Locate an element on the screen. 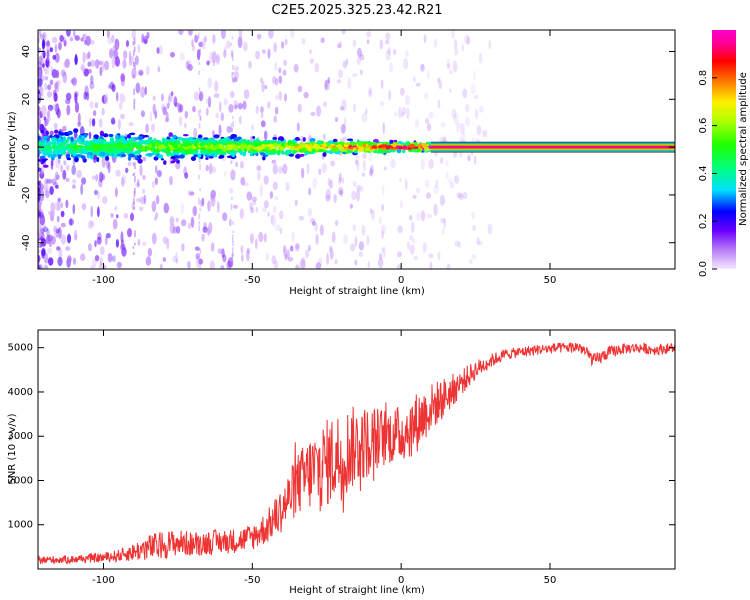 Image resolution: width=750 pixels, height=600 pixels. snr-y-tick-label: 5000 is located at coordinates (20, 348).